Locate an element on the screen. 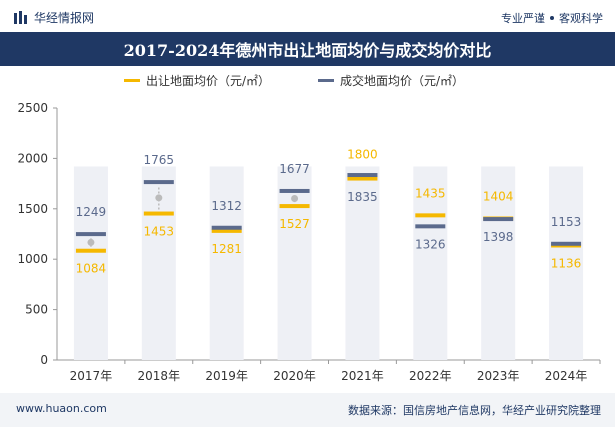 This screenshot has width=615, height=427. footer-url: www.huaon.com is located at coordinates (61, 408).